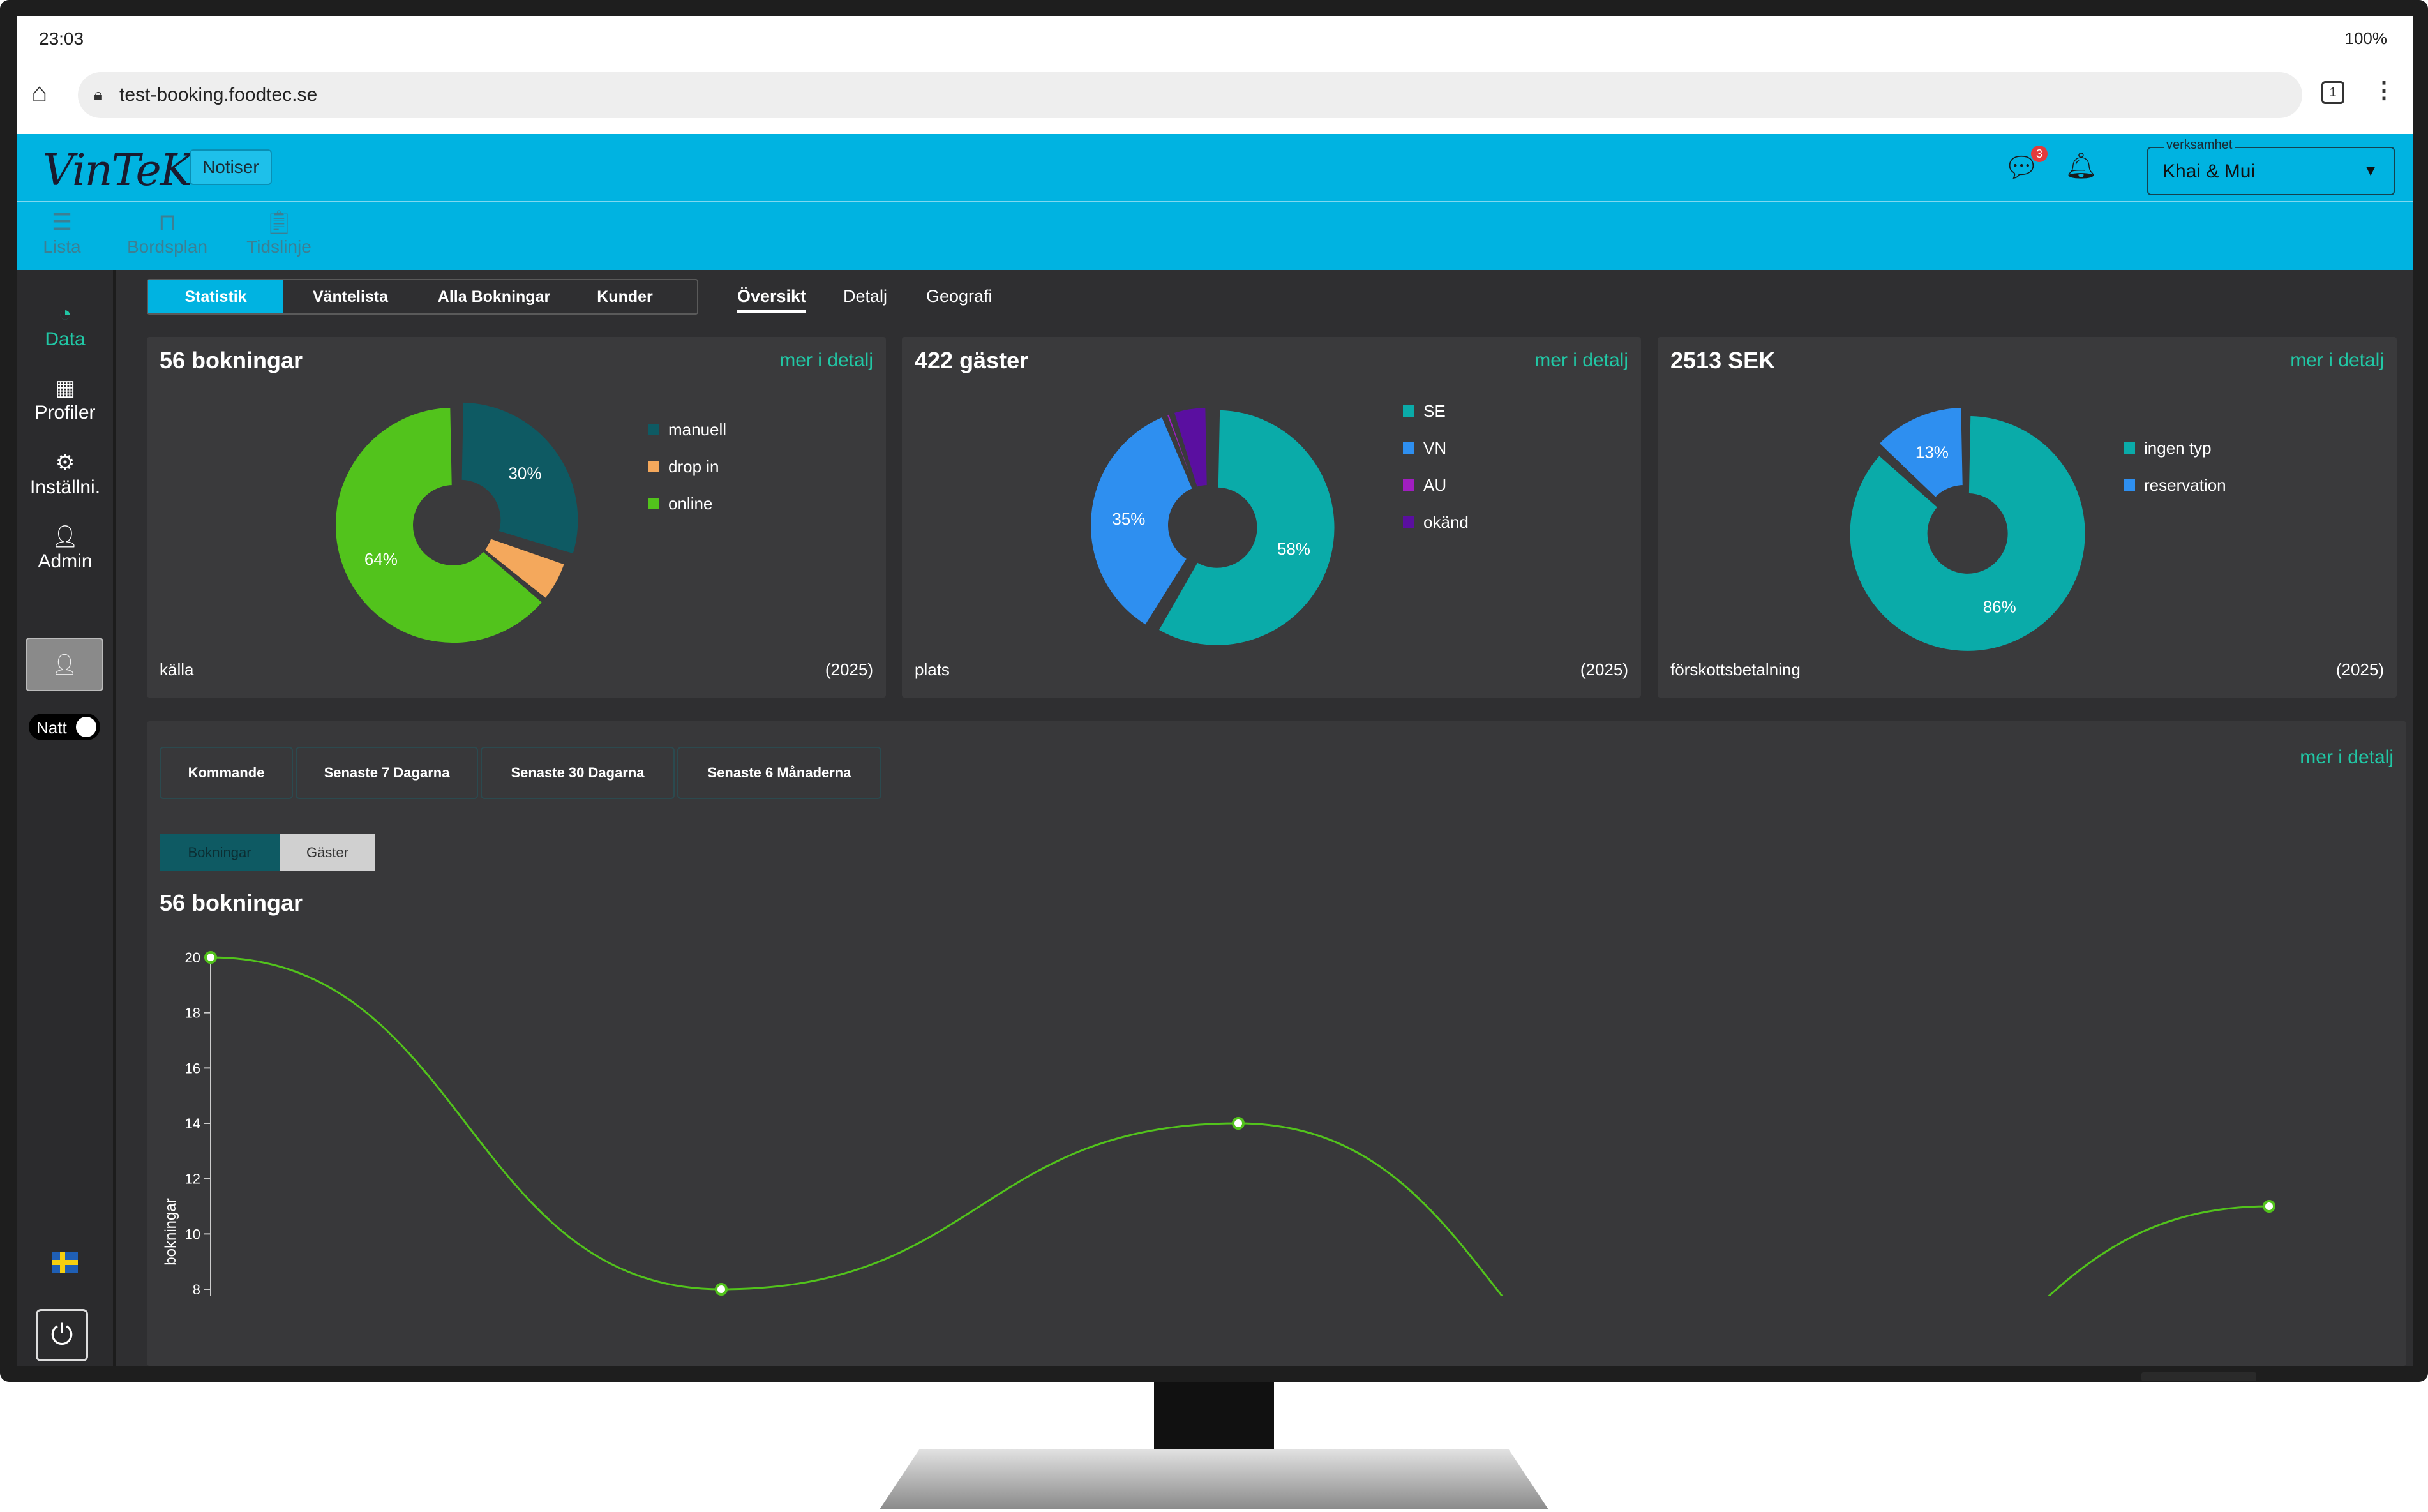 The height and width of the screenshot is (1512, 2428). I want to click on pie-slice-label: 13%, so click(1932, 452).